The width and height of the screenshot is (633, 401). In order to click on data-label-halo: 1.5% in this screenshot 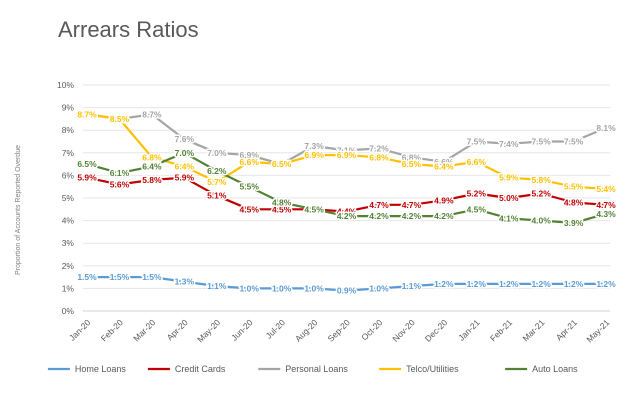, I will do `click(152, 277)`.